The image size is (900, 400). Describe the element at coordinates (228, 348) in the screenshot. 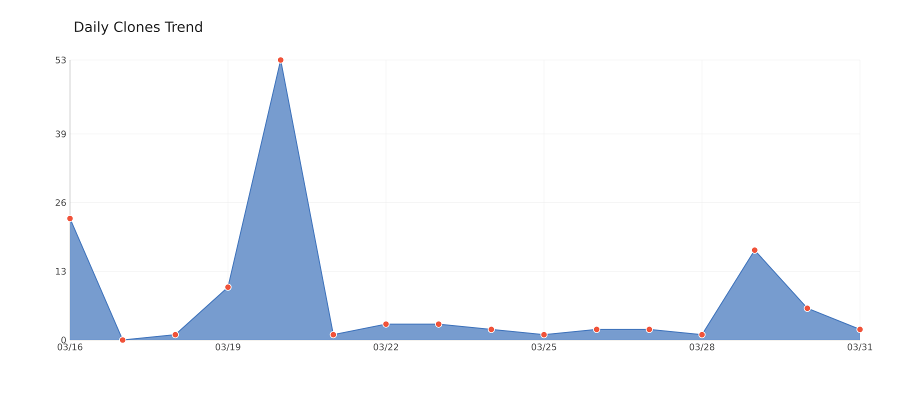

I see `x-tick-label: 03/19` at that location.